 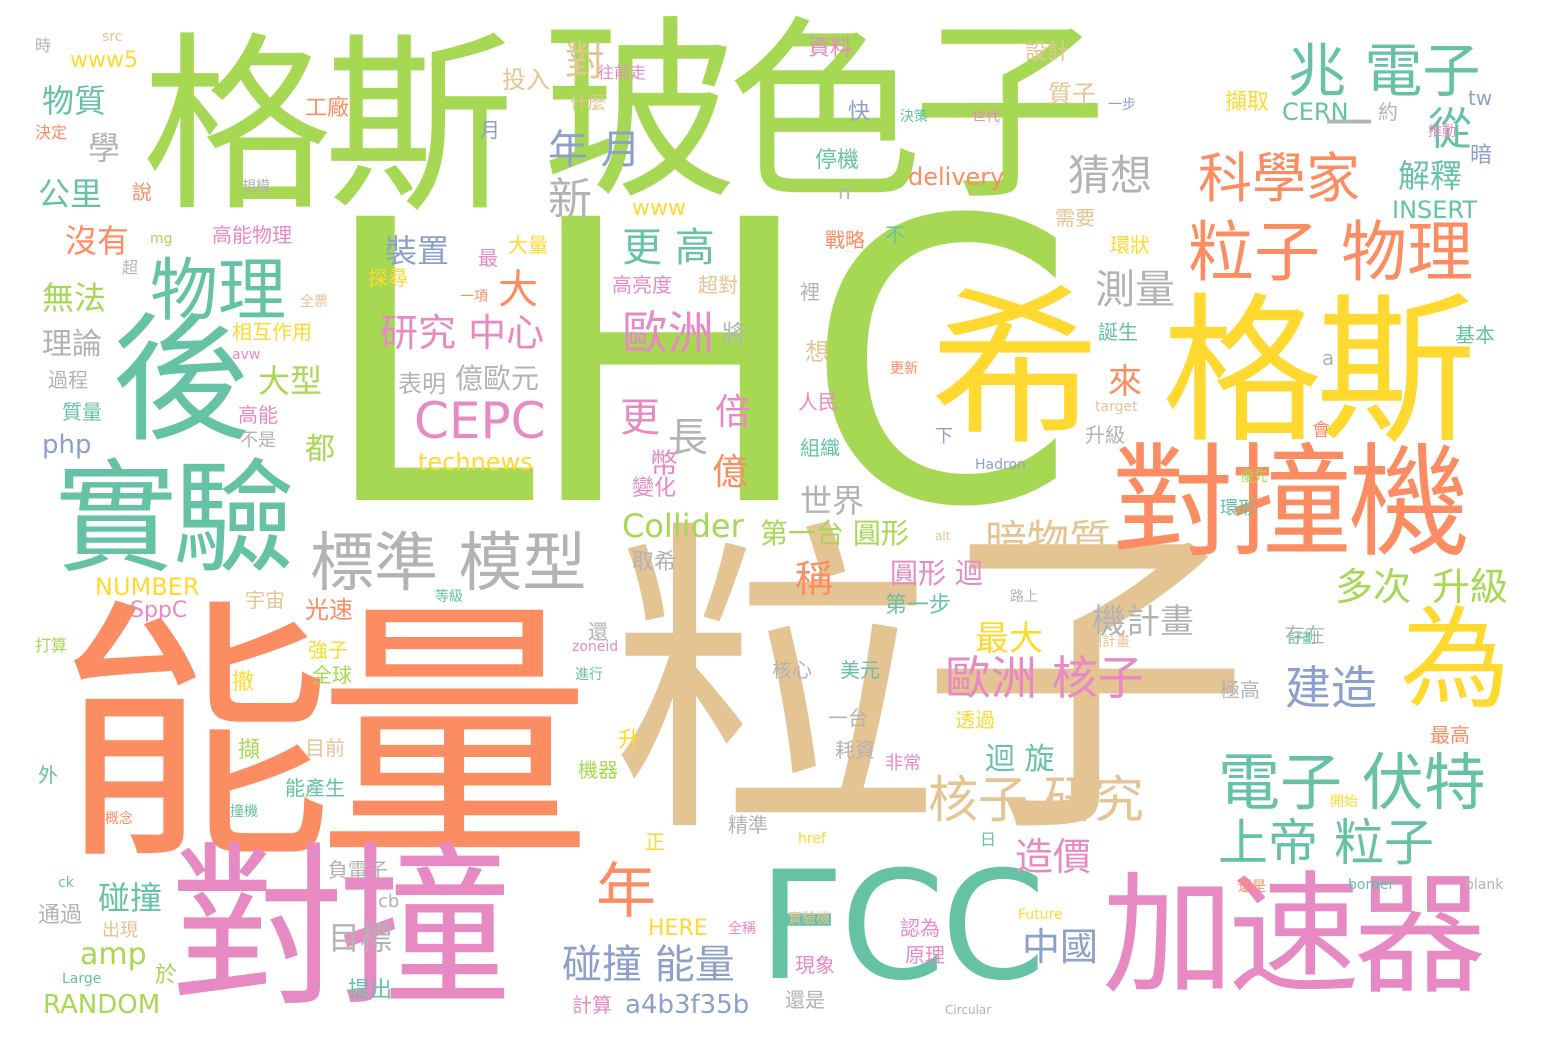 What do you see at coordinates (642, 285) in the screenshot?
I see `word-gaoliangdu: 高亮度` at bounding box center [642, 285].